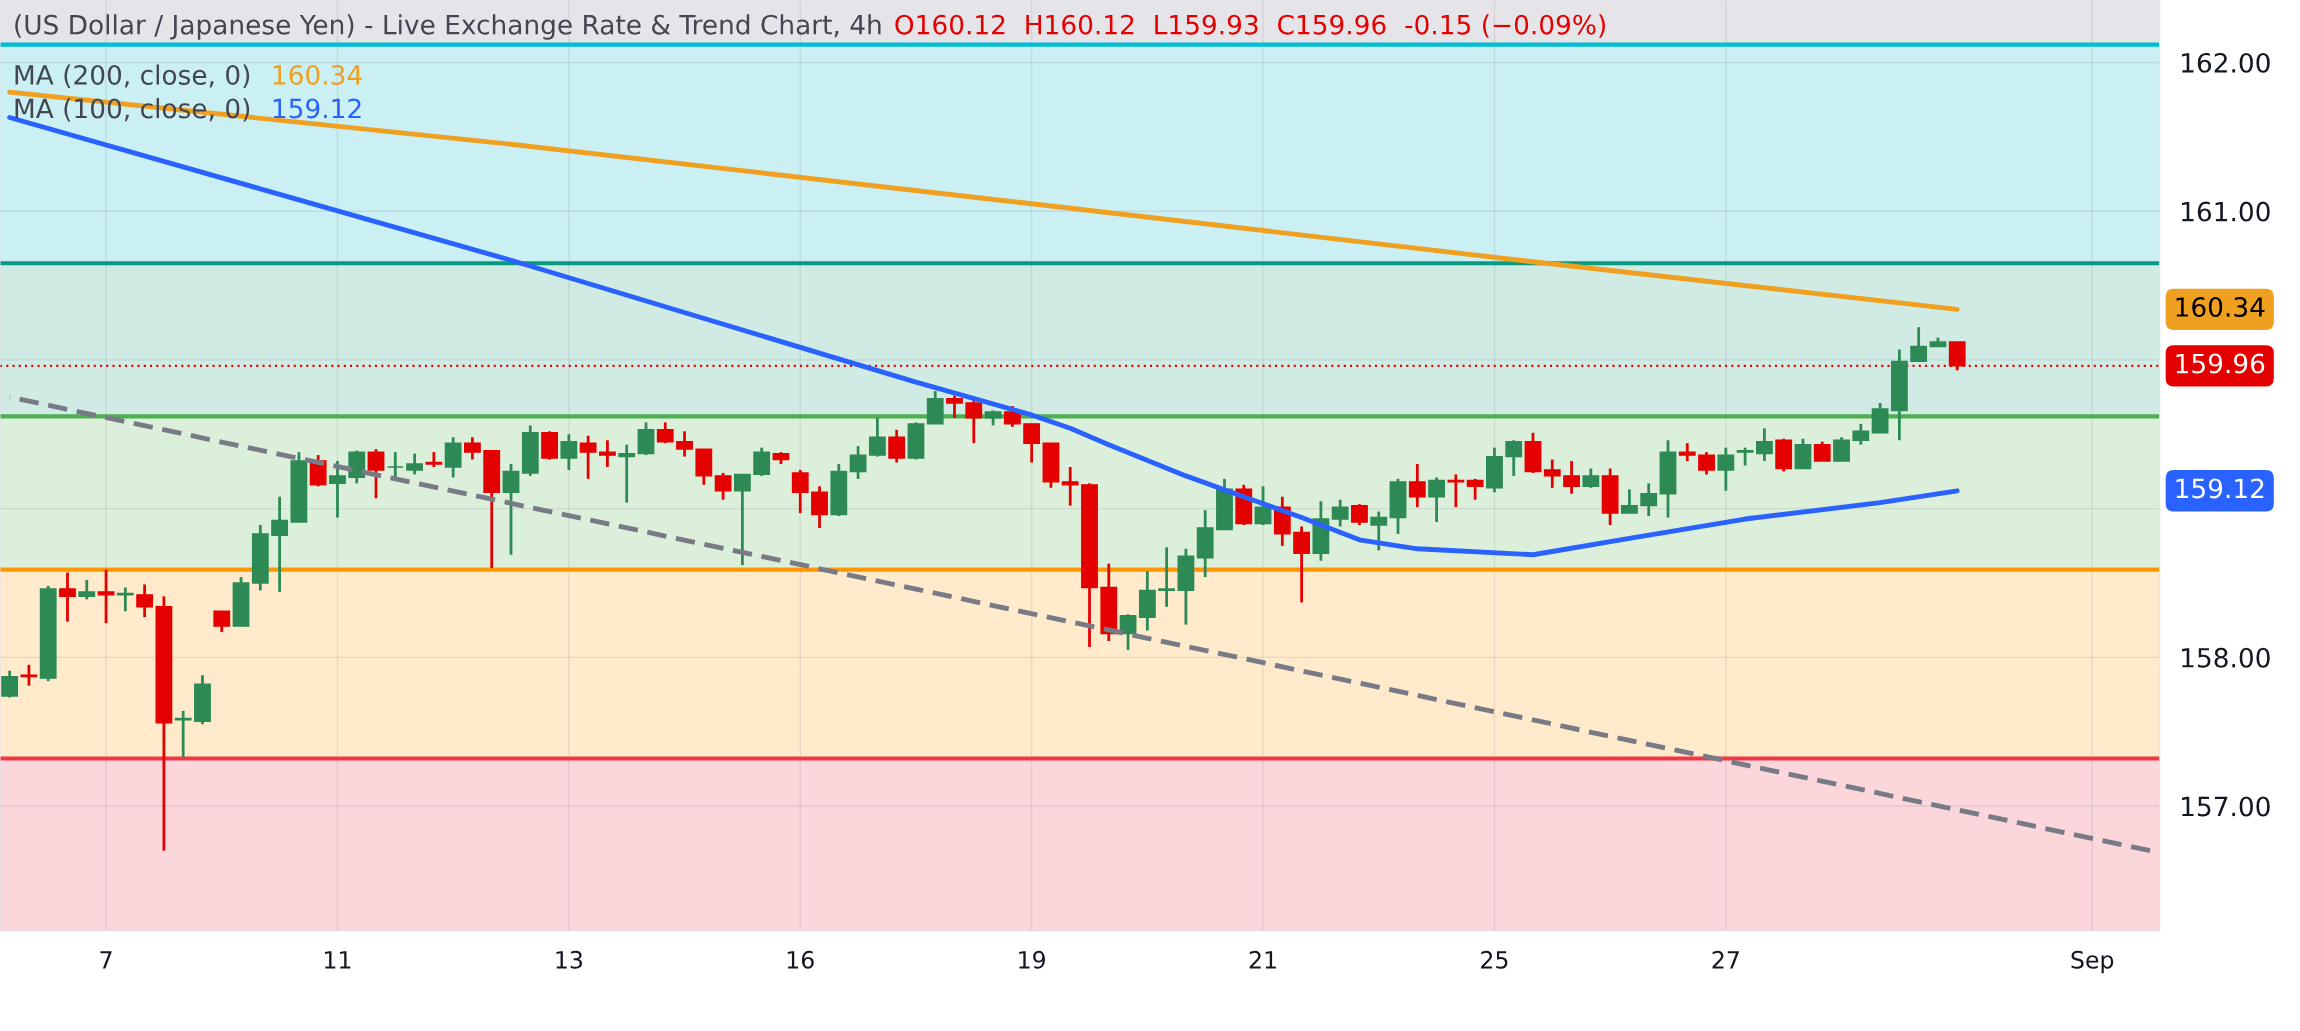 The width and height of the screenshot is (2300, 1031). Describe the element at coordinates (2226, 211) in the screenshot. I see `y-tick-label: 161.00` at that location.